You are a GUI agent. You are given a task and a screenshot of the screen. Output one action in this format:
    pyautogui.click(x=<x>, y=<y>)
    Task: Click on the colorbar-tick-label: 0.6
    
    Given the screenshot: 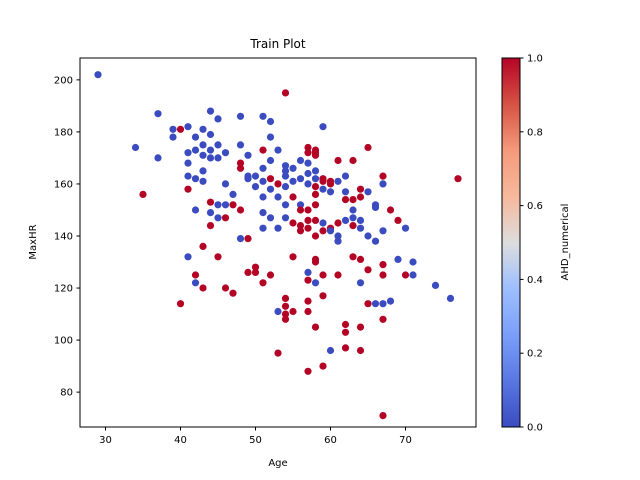 What is the action you would take?
    pyautogui.click(x=535, y=206)
    